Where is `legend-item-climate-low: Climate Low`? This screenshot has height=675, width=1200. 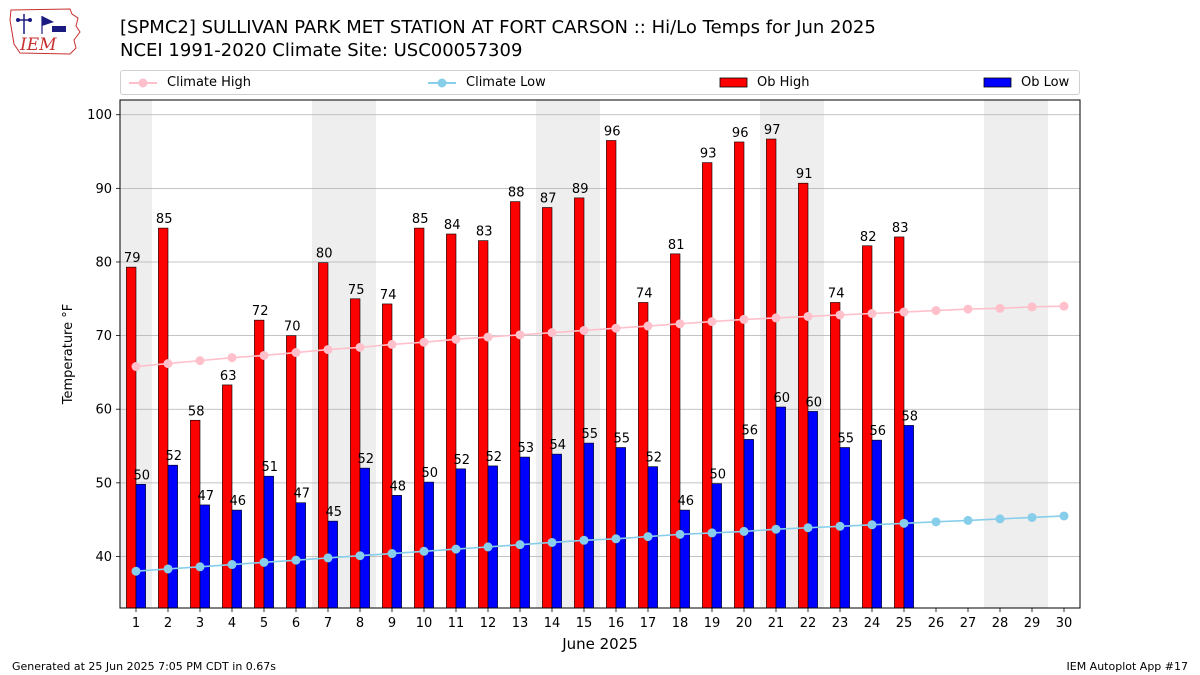
legend-item-climate-low: Climate Low is located at coordinates (486, 82).